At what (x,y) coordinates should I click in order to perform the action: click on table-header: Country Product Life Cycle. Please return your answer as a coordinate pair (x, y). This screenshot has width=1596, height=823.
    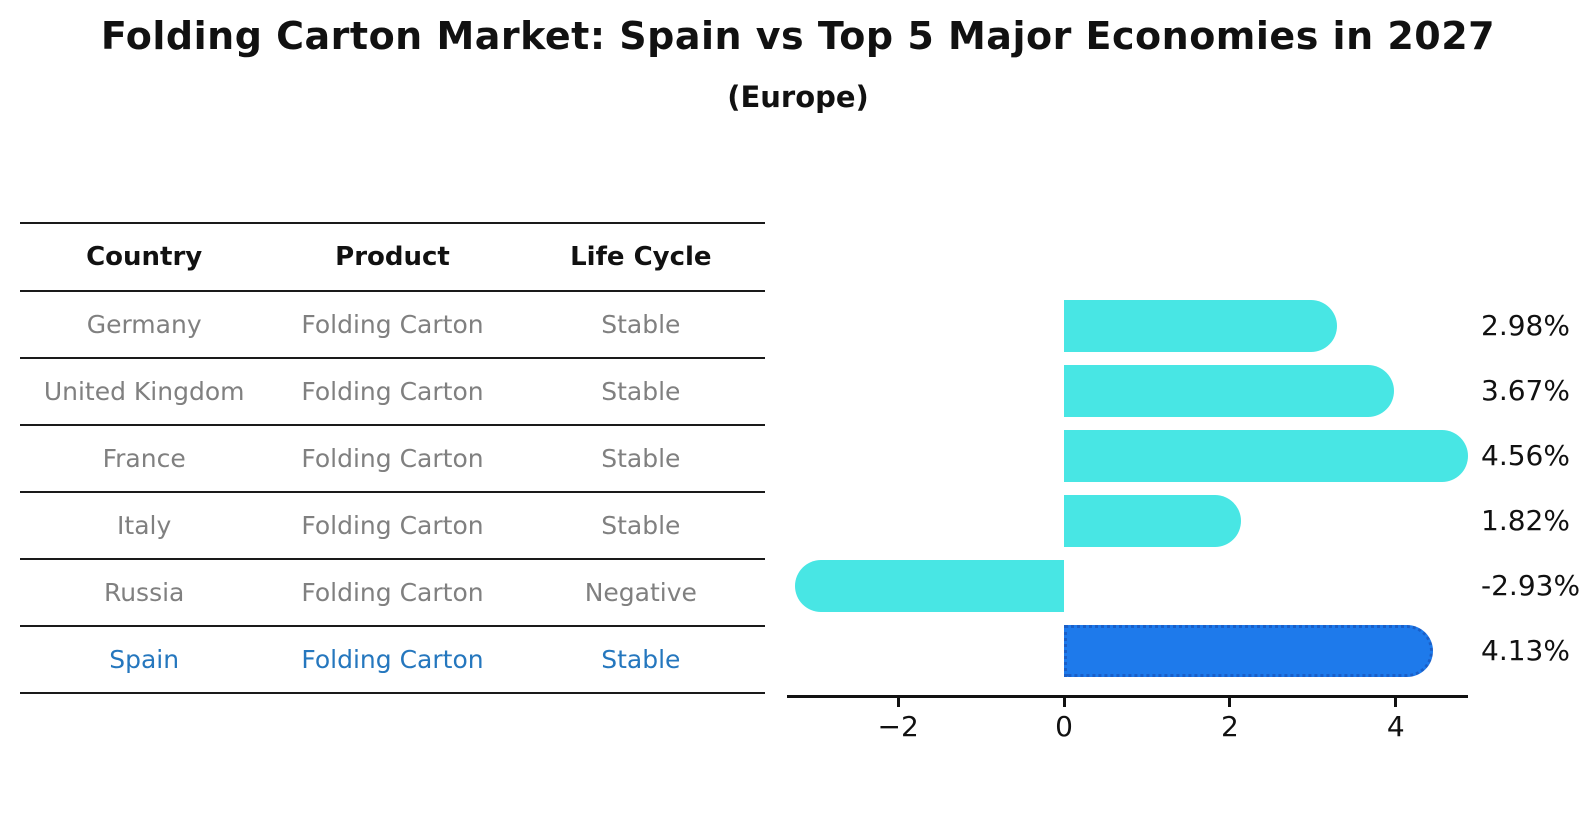
    Looking at the image, I should click on (392, 257).